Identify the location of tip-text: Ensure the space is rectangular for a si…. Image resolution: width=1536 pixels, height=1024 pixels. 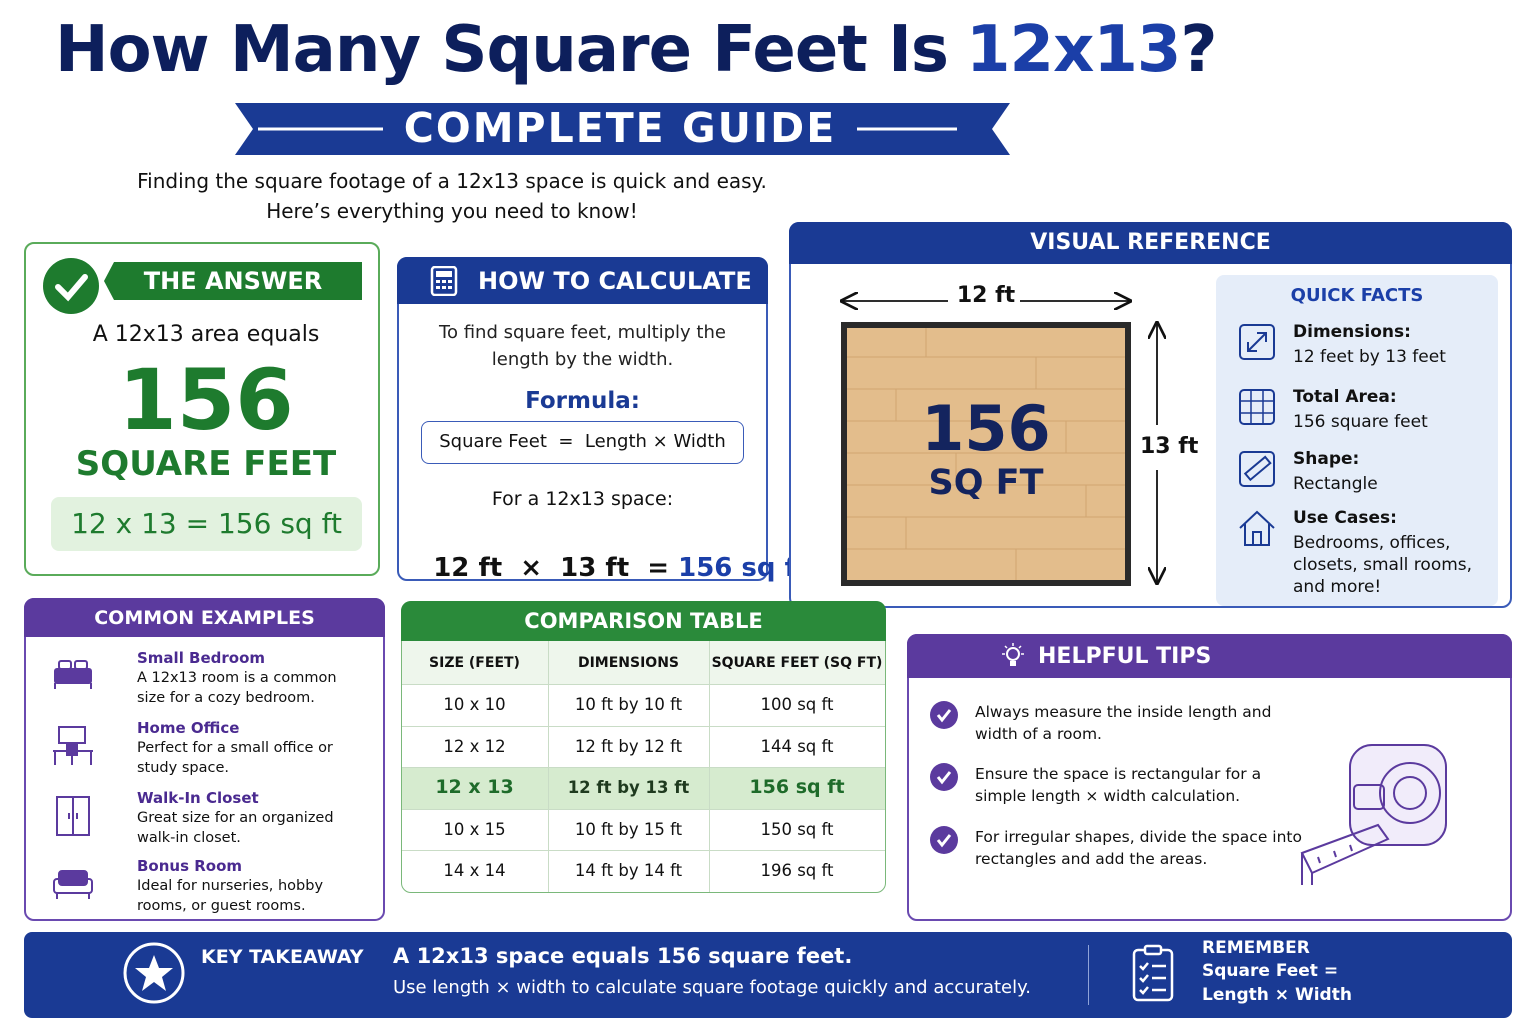
(1121, 785).